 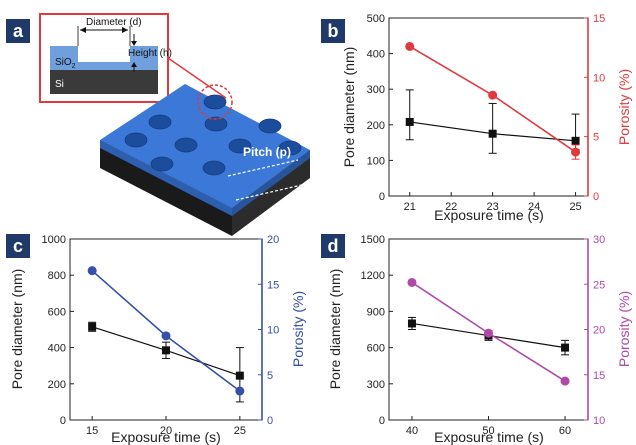 I want to click on panel-d-badge, so click(x=333, y=246).